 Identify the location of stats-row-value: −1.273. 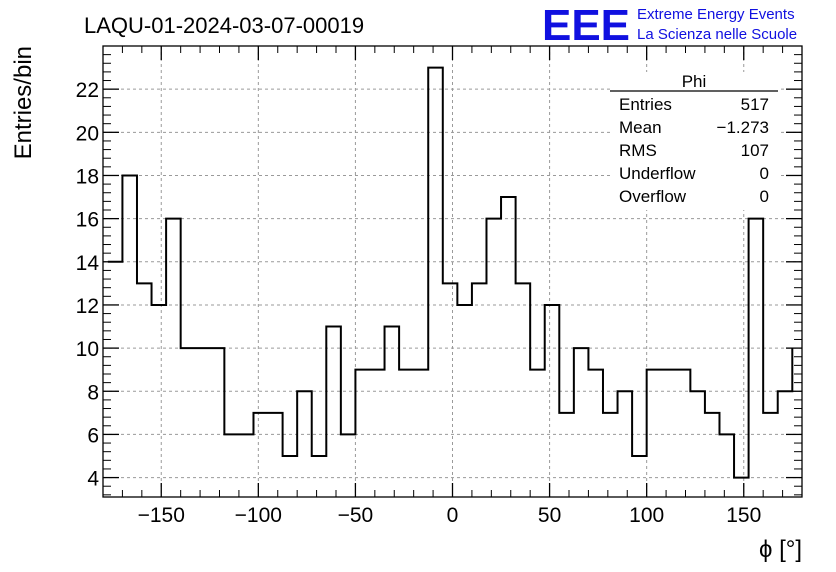
(743, 127).